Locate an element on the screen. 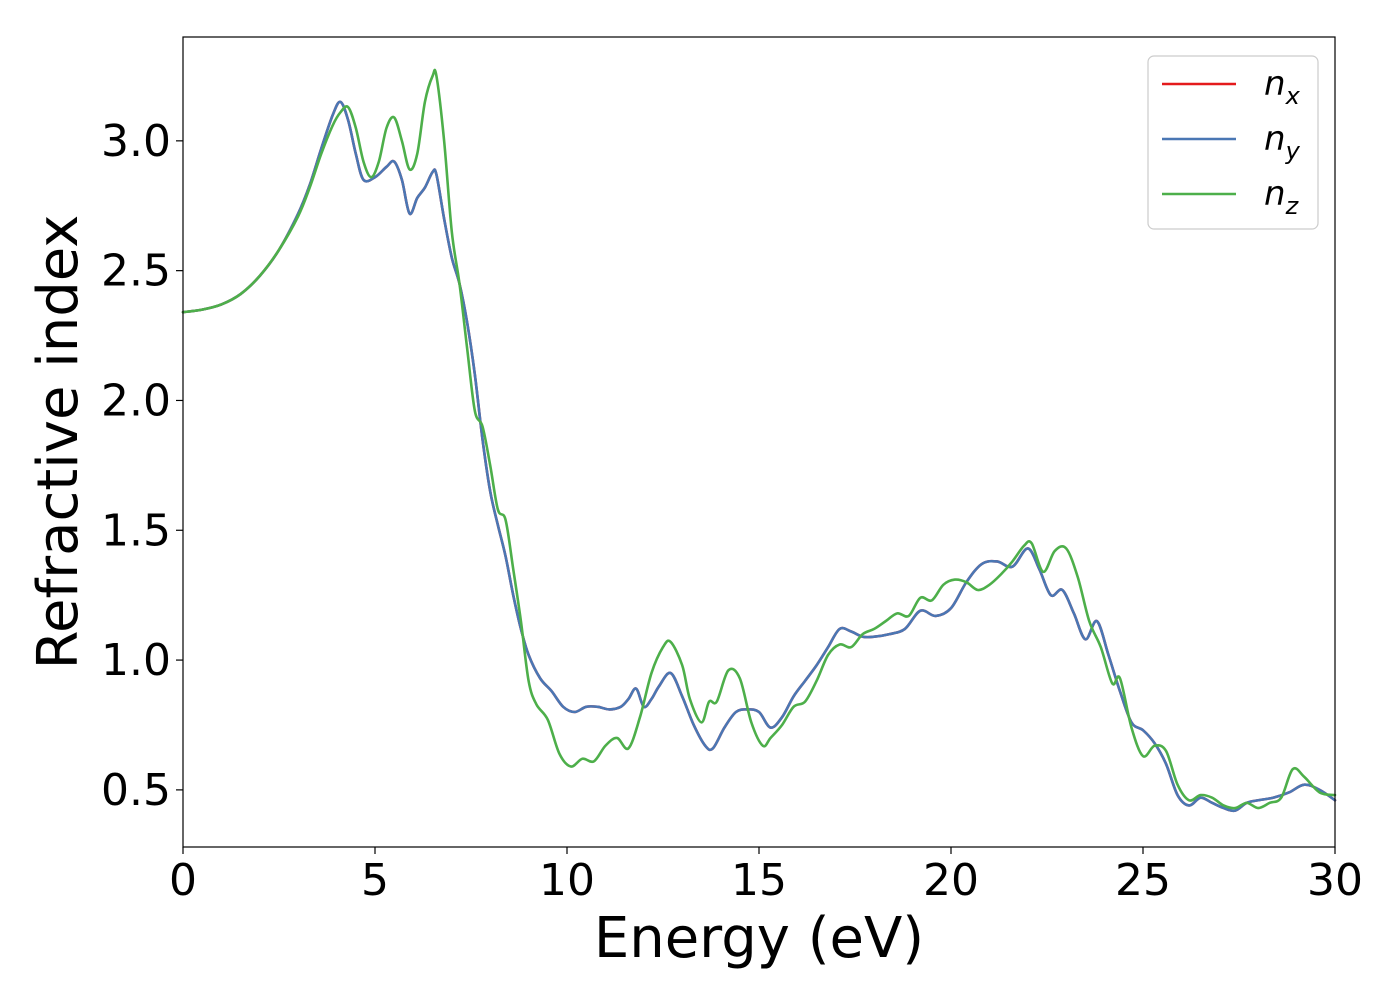 The height and width of the screenshot is (1000, 1400). x-tick-label: 15 is located at coordinates (759, 880).